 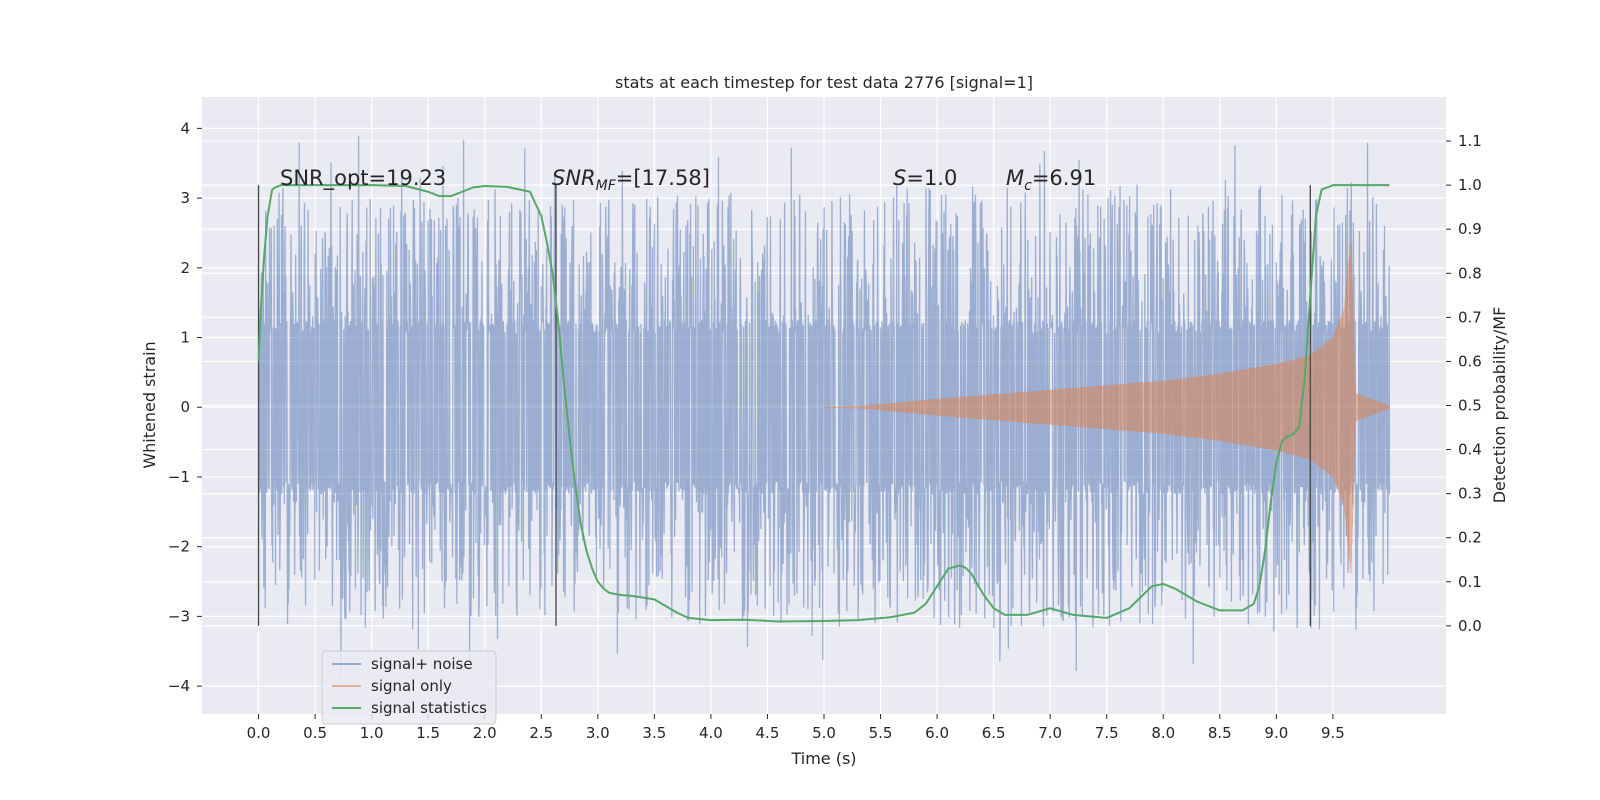 What do you see at coordinates (994, 733) in the screenshot?
I see `x-tick-label: 6.5` at bounding box center [994, 733].